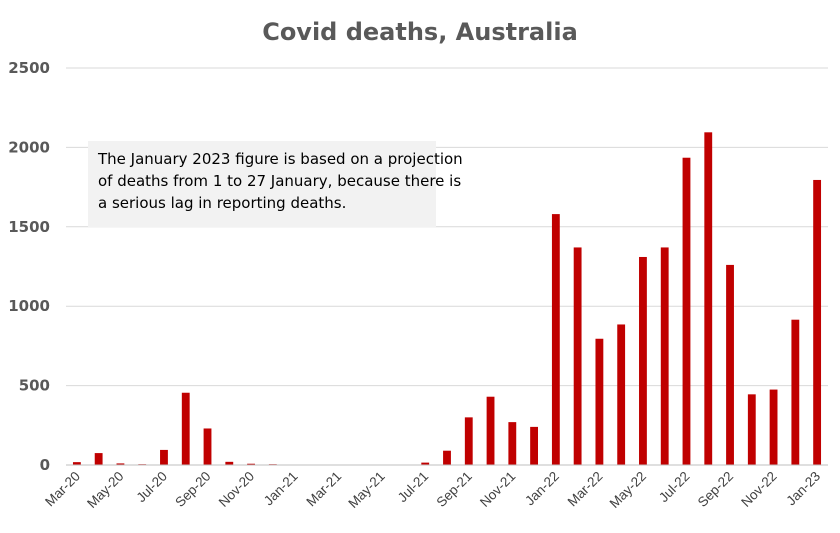  I want to click on annotation-background, so click(262, 184).